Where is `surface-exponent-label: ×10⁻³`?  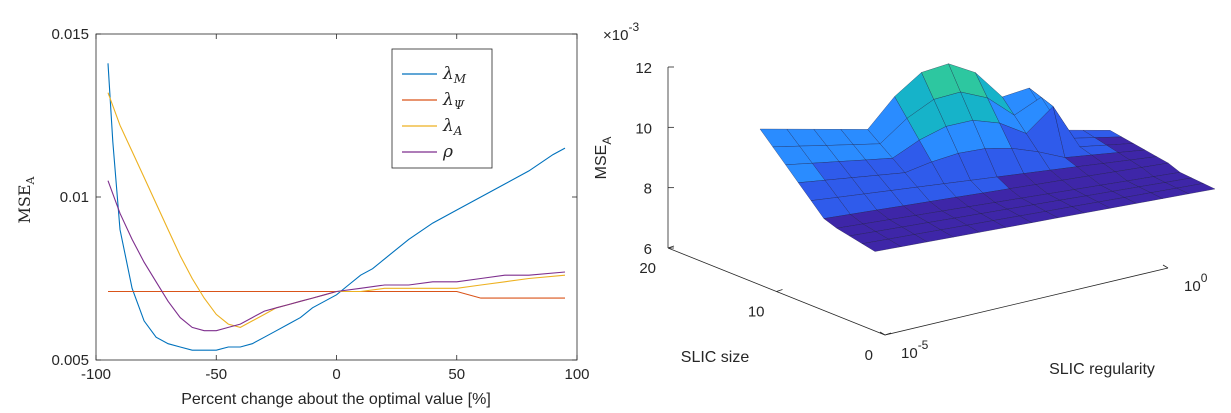 surface-exponent-label: ×10⁻³ is located at coordinates (621, 32).